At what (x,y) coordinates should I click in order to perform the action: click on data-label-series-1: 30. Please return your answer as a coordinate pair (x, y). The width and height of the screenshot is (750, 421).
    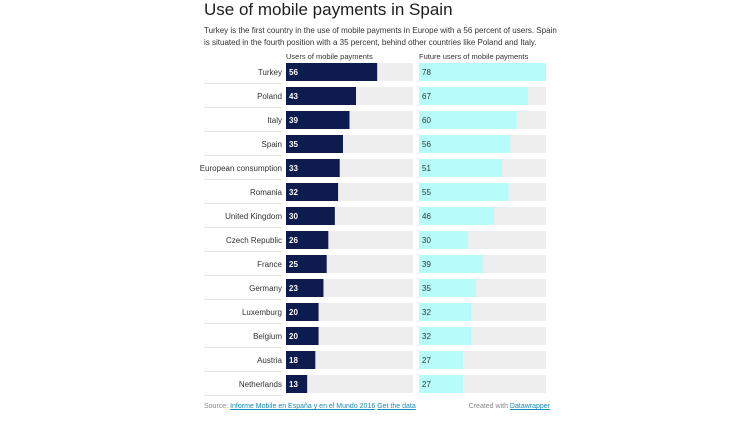
    Looking at the image, I should click on (293, 216).